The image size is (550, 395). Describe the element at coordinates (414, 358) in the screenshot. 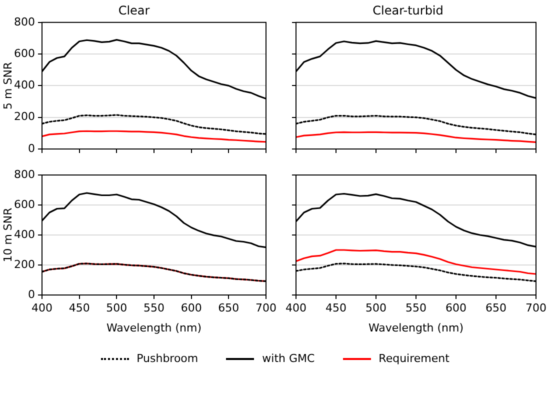

I see `legend-label: Requirement` at that location.